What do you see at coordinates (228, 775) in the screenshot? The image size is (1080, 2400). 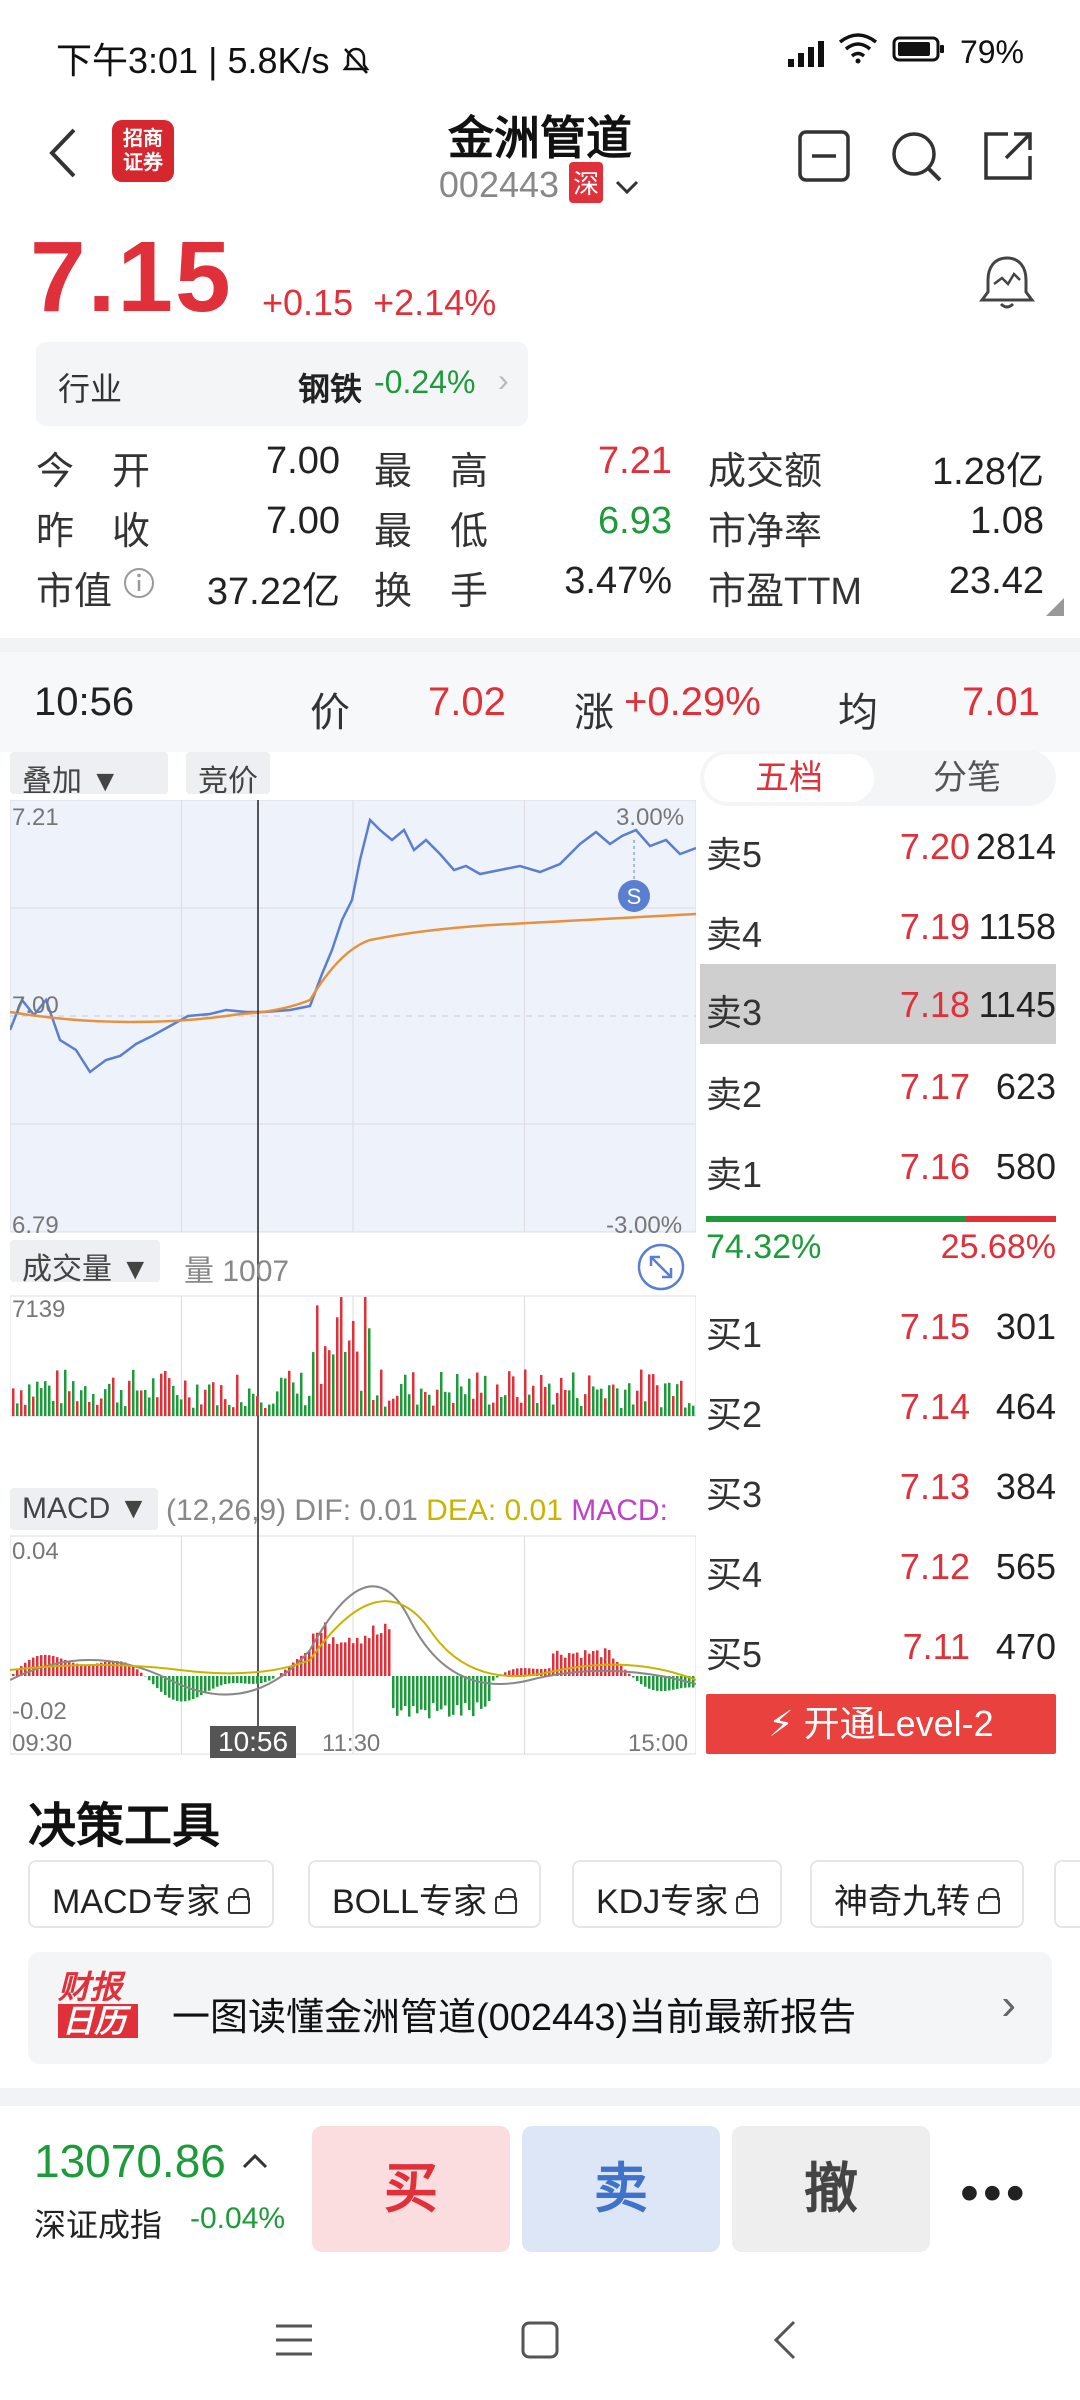 I see `auction-toggle: 竞价` at bounding box center [228, 775].